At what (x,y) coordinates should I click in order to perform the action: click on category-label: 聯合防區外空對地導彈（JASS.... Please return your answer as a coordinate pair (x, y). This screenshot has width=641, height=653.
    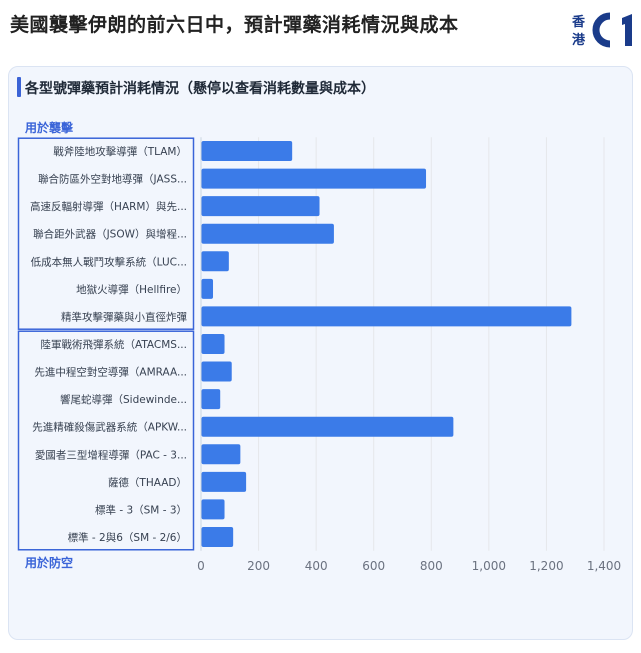
    Looking at the image, I should click on (112, 179).